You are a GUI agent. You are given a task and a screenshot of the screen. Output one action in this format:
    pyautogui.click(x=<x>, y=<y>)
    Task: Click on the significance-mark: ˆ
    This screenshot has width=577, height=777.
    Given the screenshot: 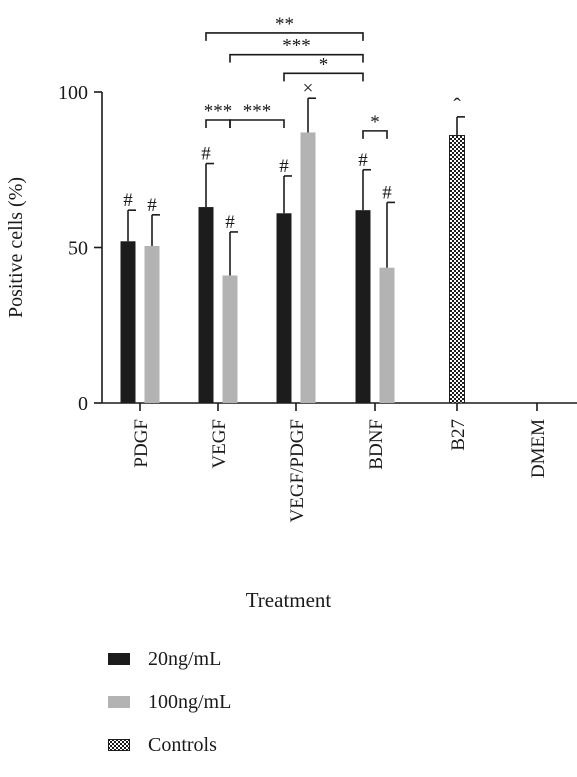 What is the action you would take?
    pyautogui.click(x=457, y=105)
    